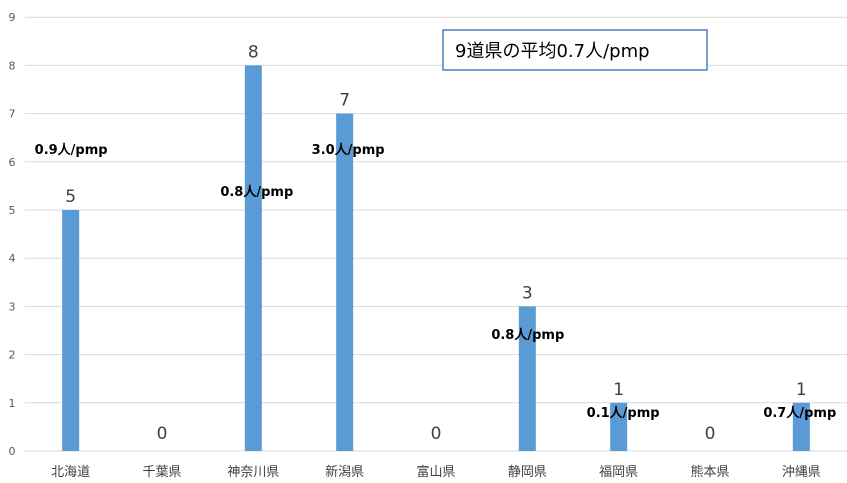 This screenshot has height=483, width=847. Describe the element at coordinates (618, 472) in the screenshot. I see `x-tick-label: 福岡県` at that location.